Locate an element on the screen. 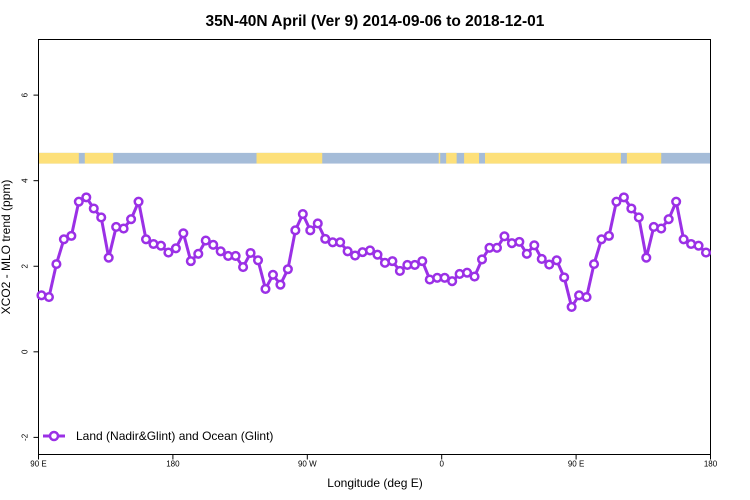  x-tick-label: 0 is located at coordinates (441, 464).